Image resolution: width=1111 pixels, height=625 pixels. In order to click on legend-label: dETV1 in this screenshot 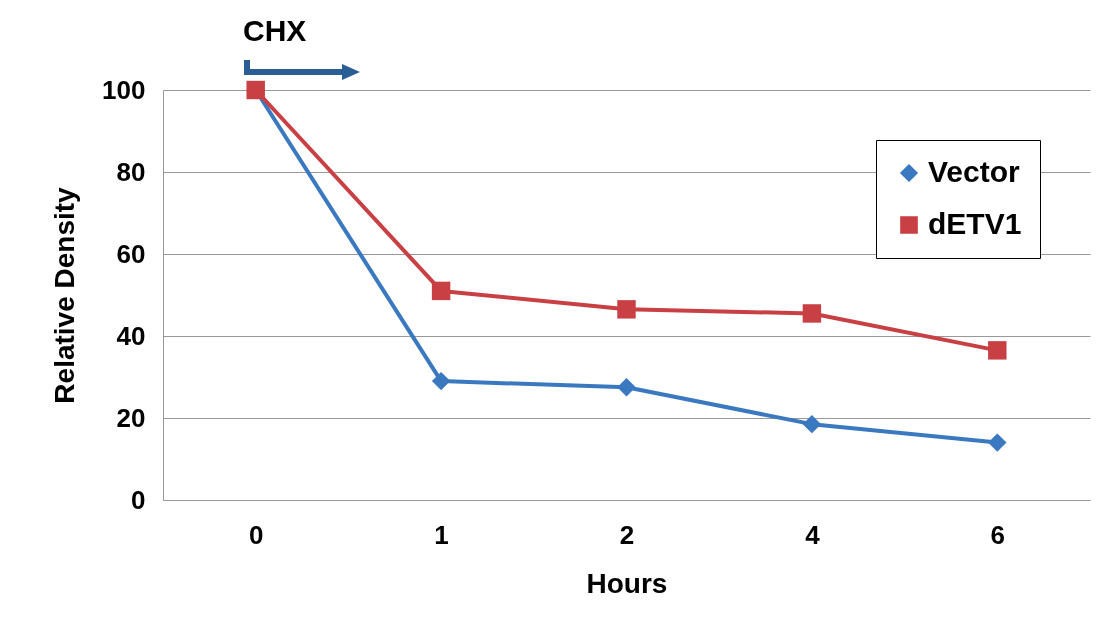, I will do `click(975, 223)`.